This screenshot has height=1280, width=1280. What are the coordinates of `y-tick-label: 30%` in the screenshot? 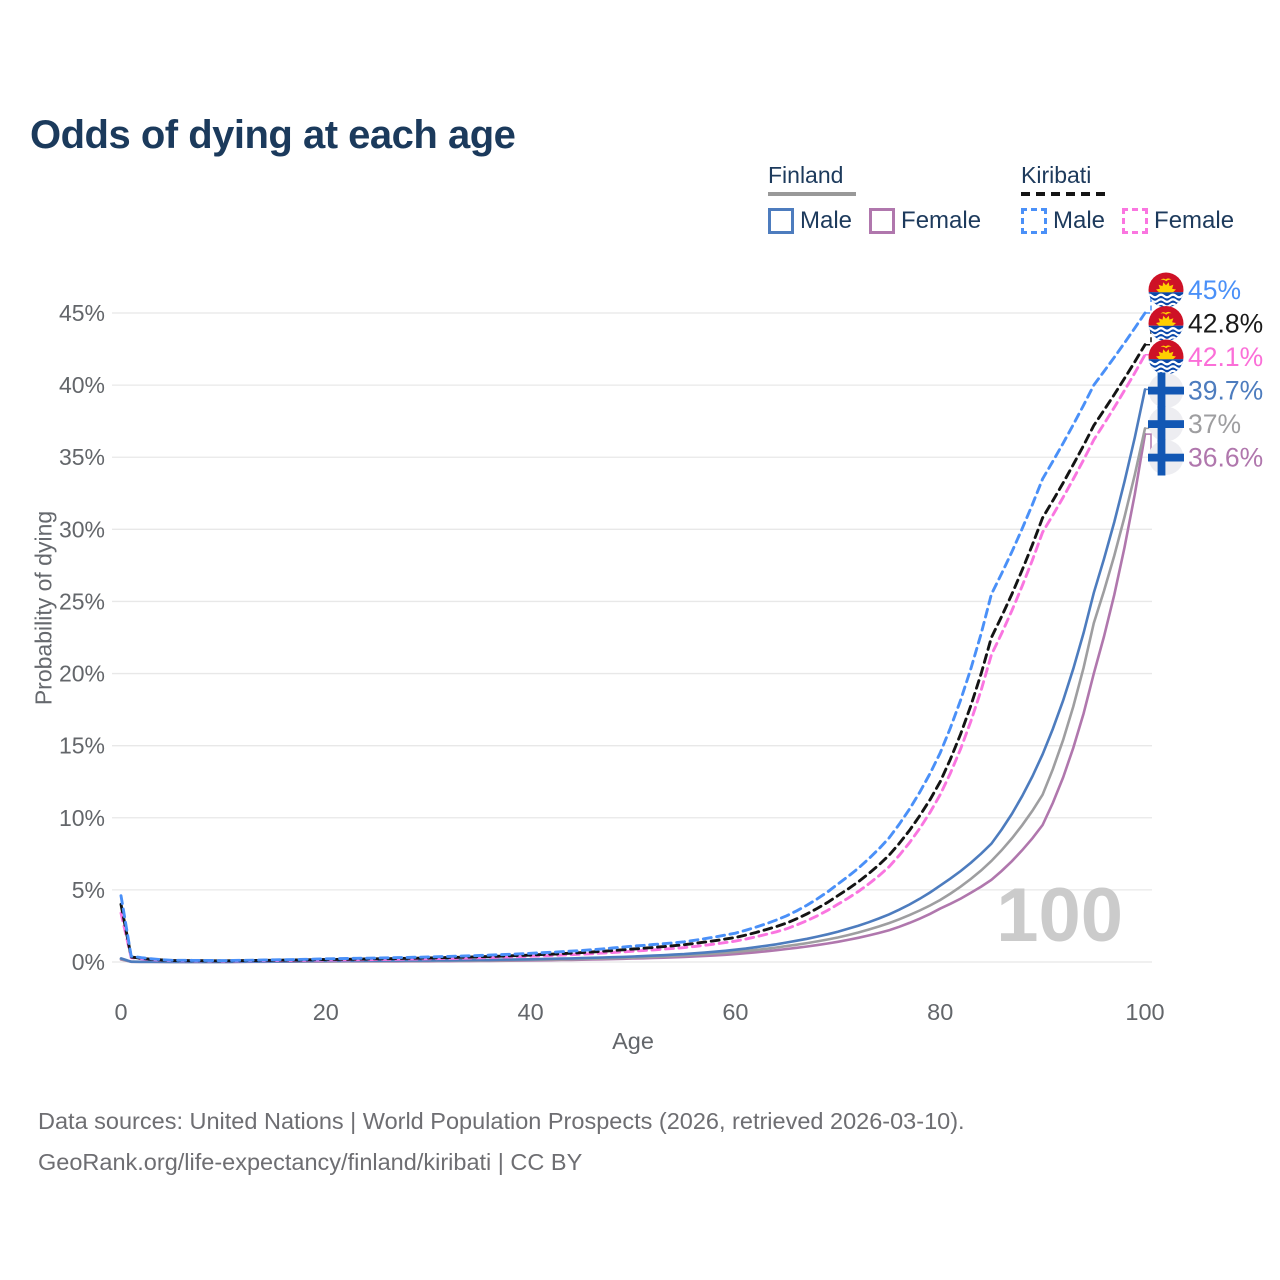 It's located at (82, 529).